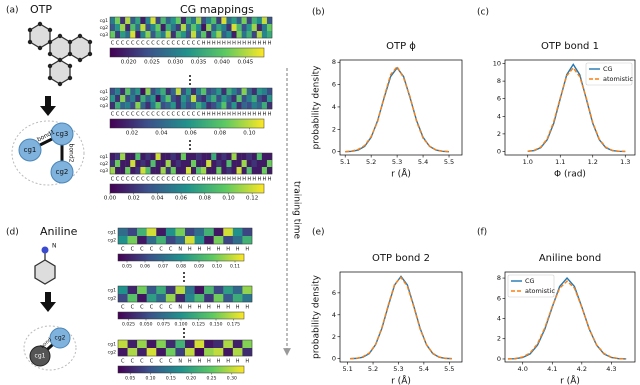 This screenshot has height=385, width=640. I want to click on x-tick-label: 4.0, so click(523, 369).